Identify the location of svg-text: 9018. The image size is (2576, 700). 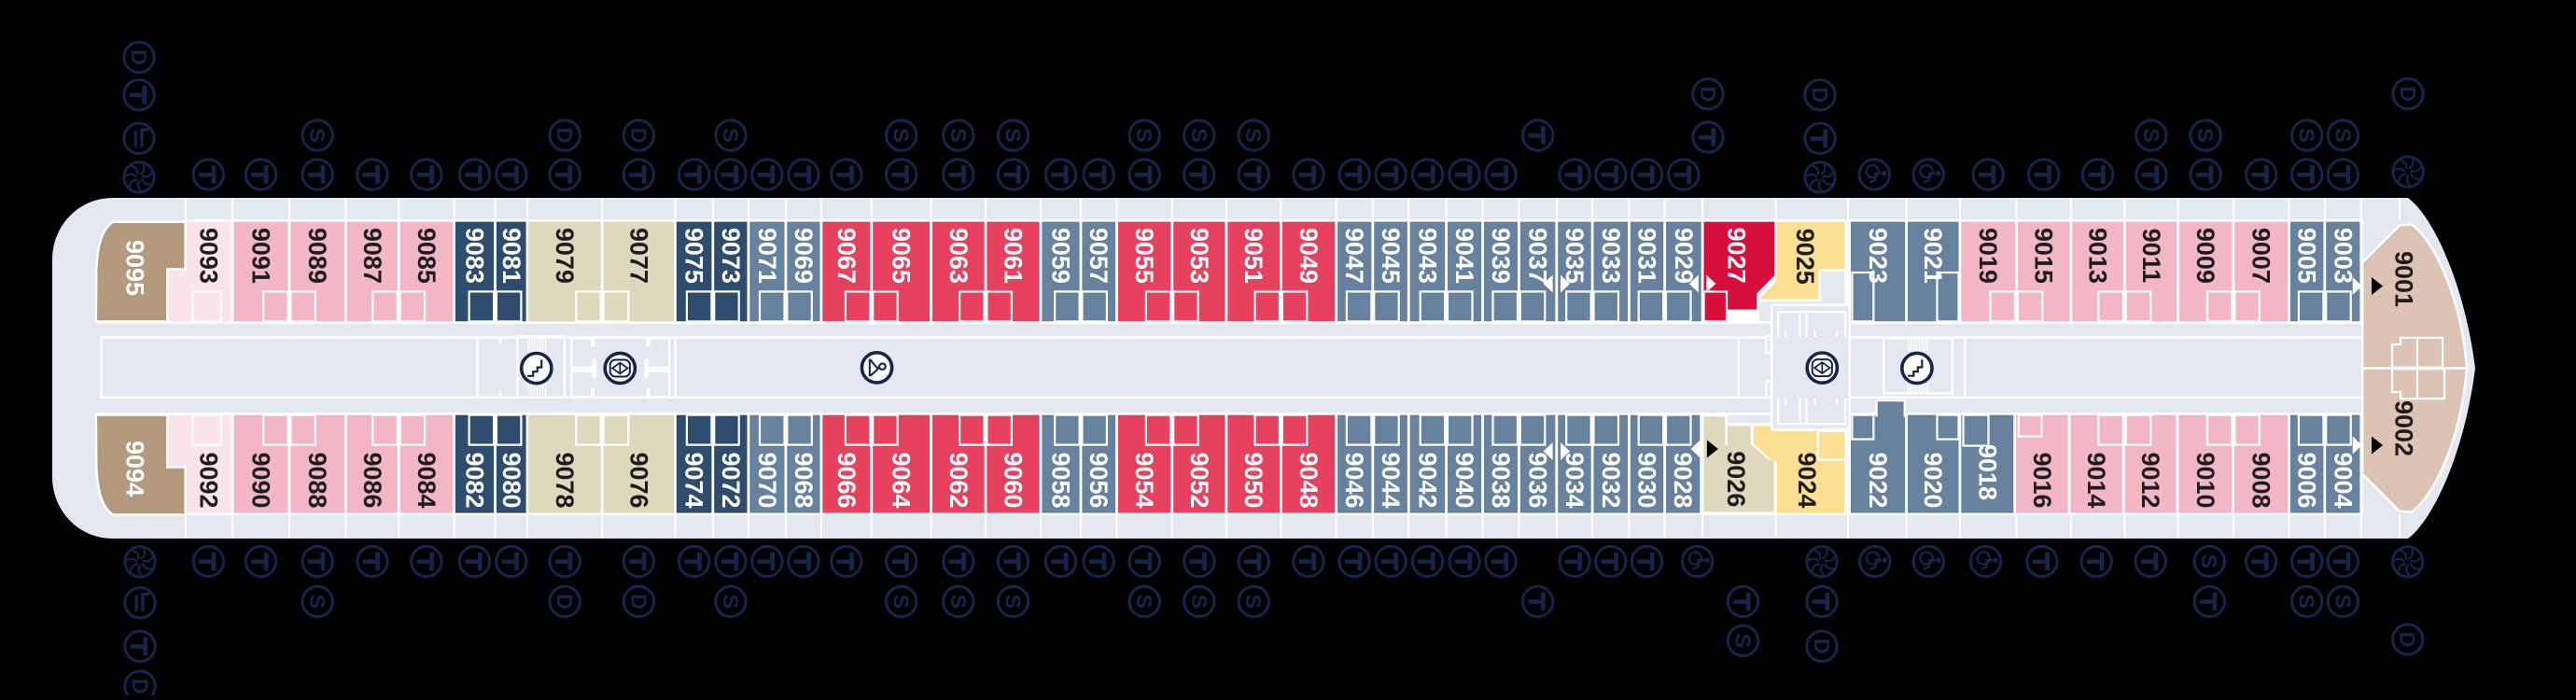
(1987, 472).